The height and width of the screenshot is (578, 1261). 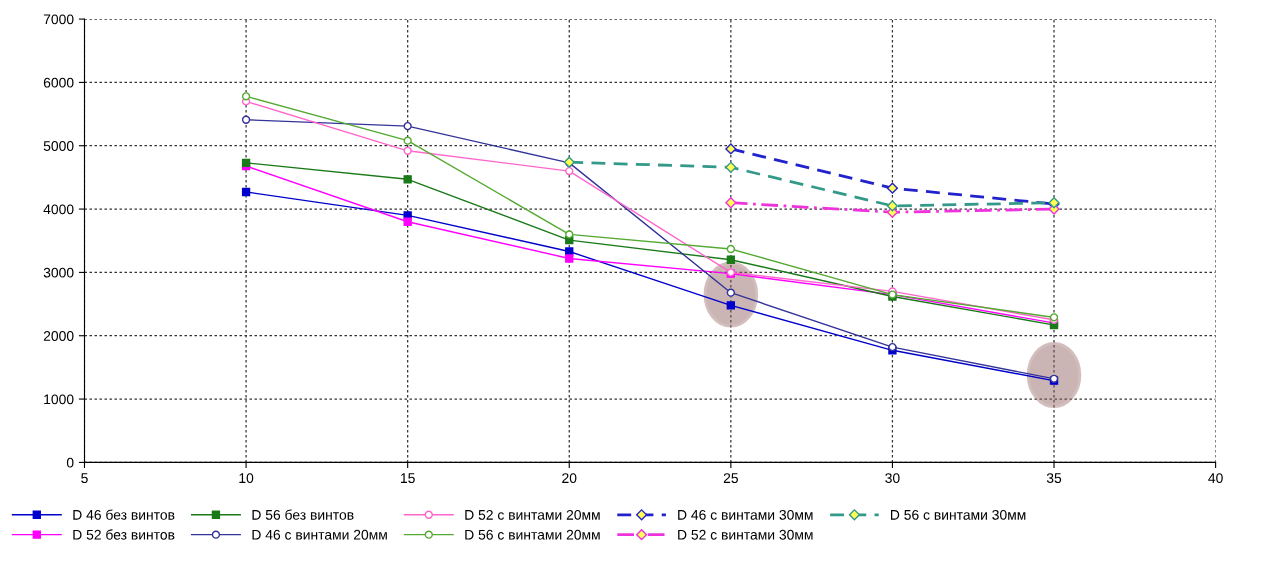 I want to click on y-tick-label: 7000, so click(x=58, y=19).